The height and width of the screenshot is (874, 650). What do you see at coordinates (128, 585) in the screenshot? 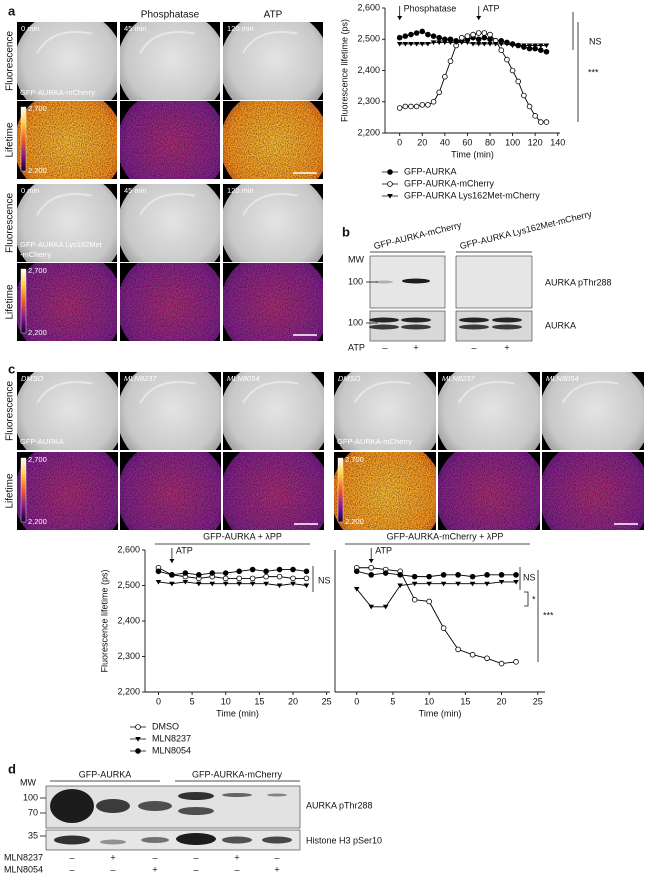
I see `y-tick-label: 2,500` at bounding box center [128, 585].